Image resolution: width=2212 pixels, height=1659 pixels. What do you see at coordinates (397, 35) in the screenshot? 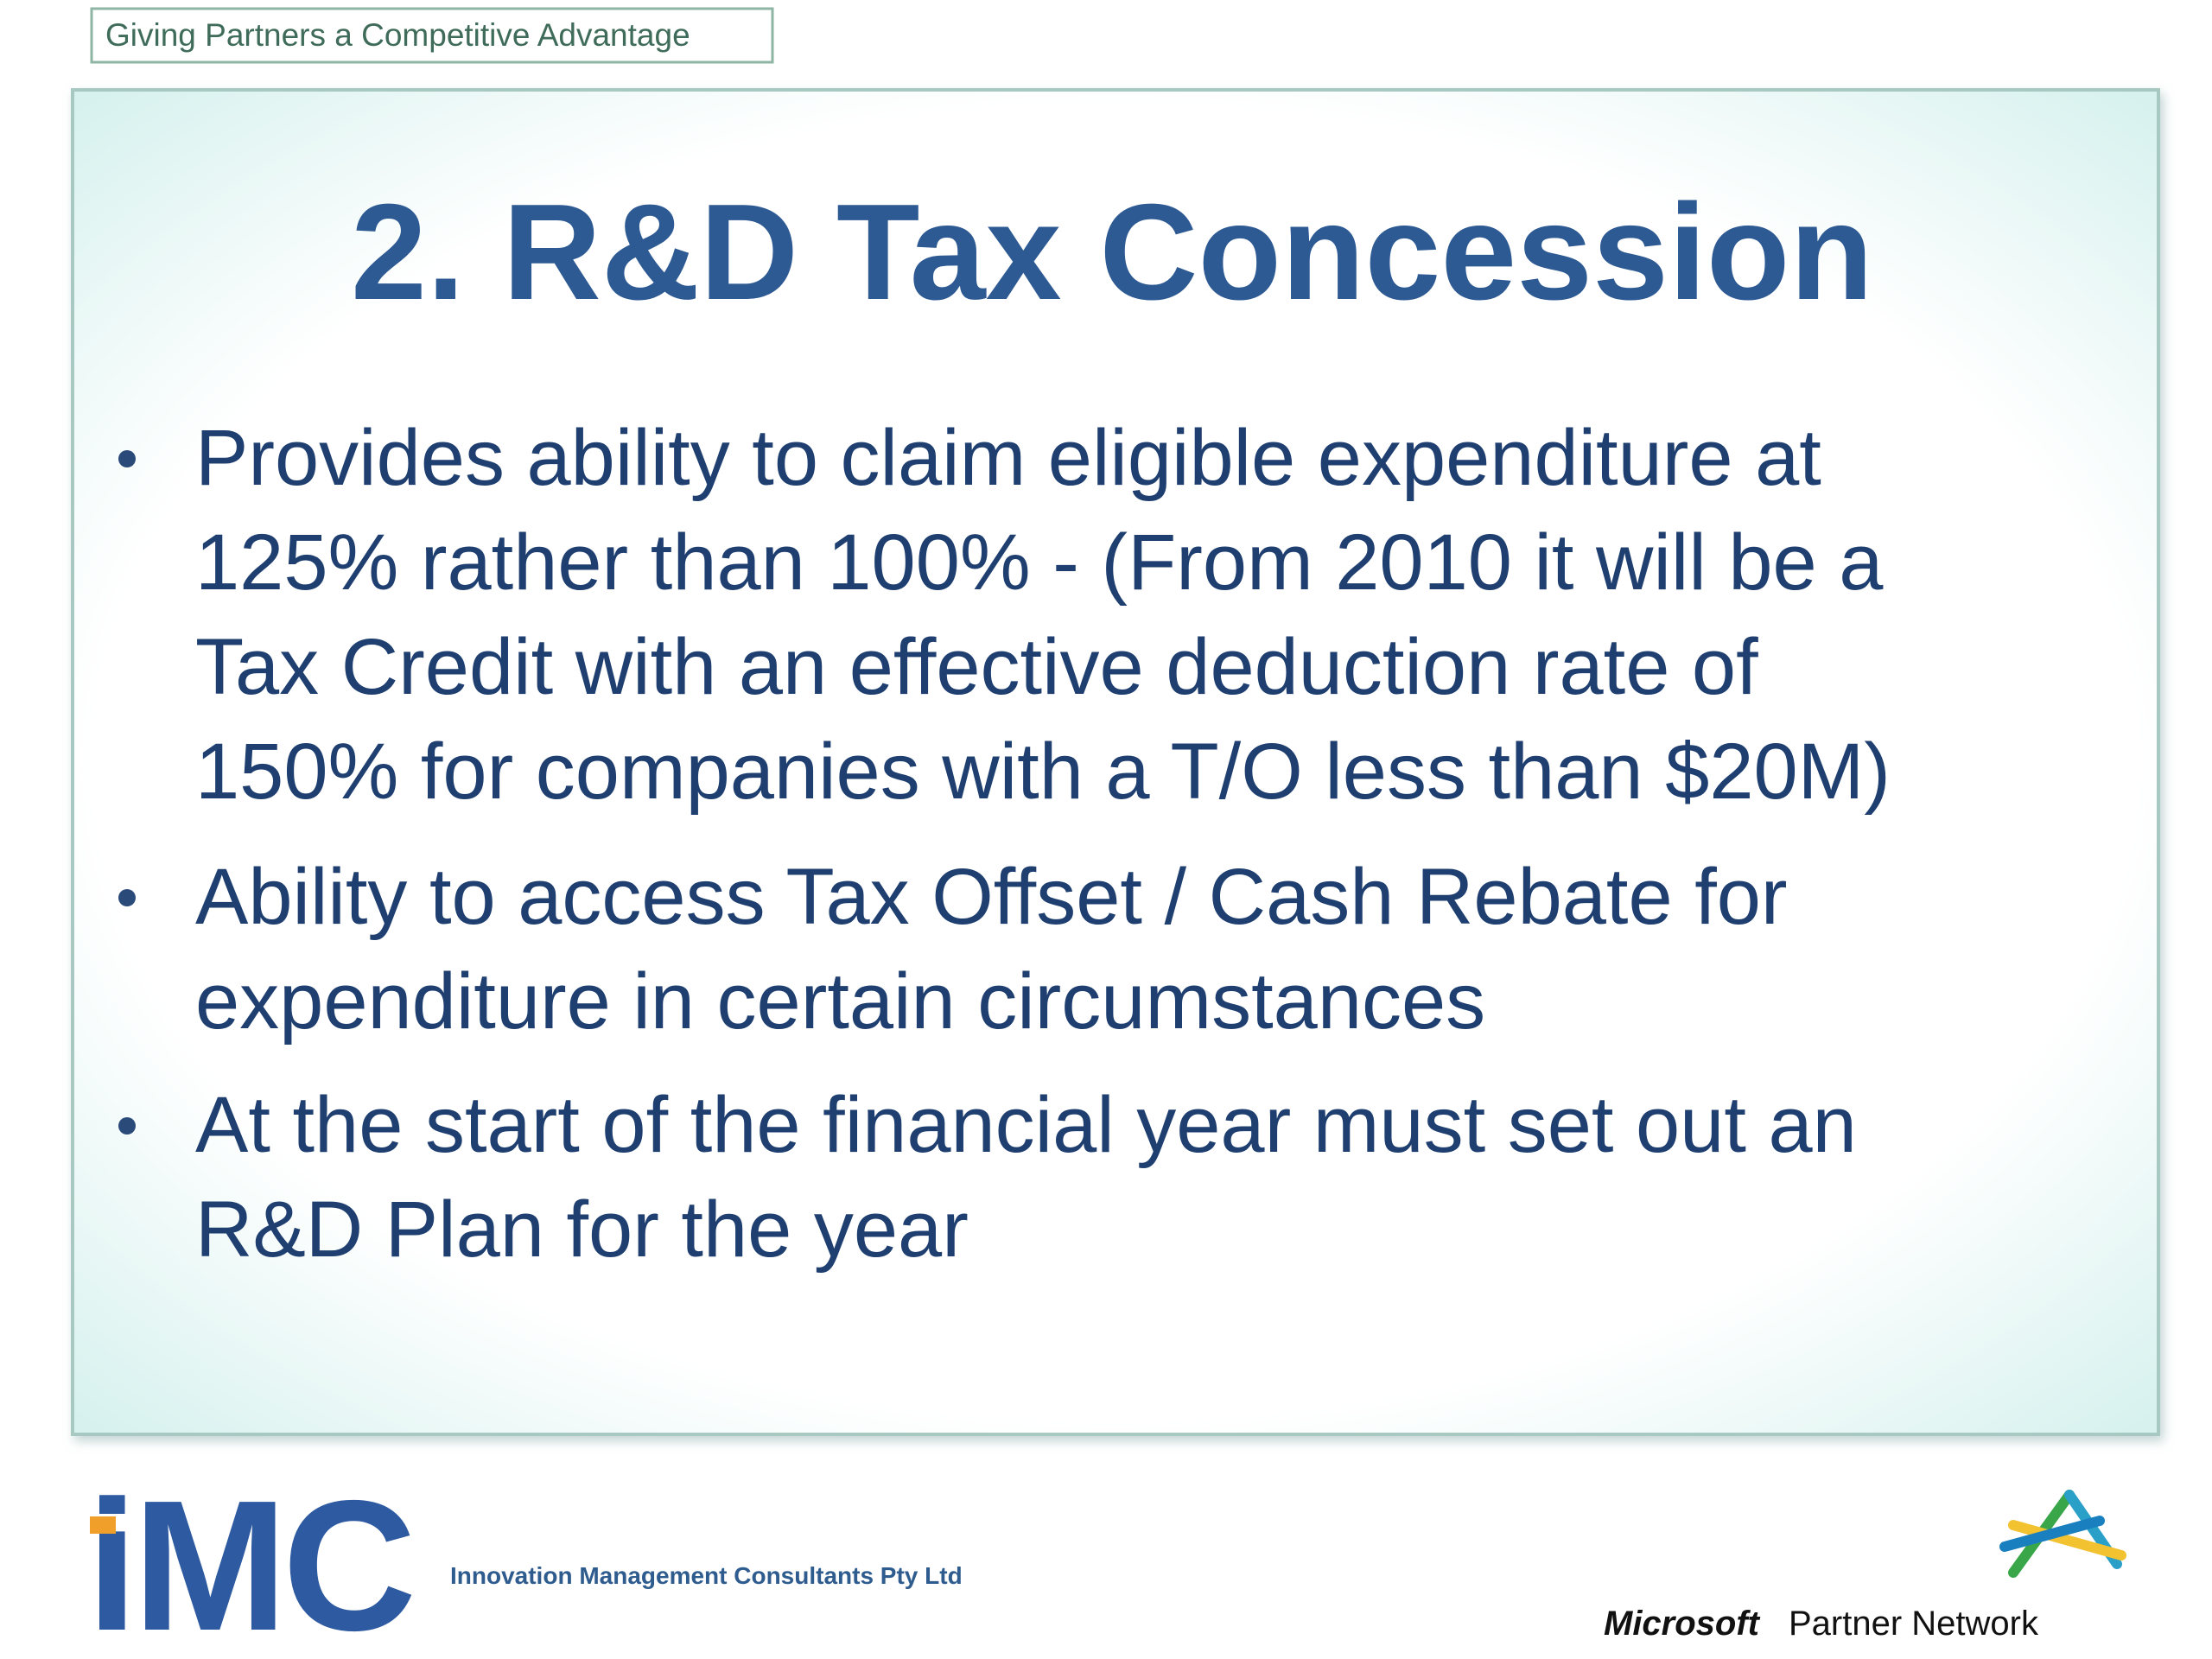
I see `tagline: Giving Partners a Competitive Advantage` at bounding box center [397, 35].